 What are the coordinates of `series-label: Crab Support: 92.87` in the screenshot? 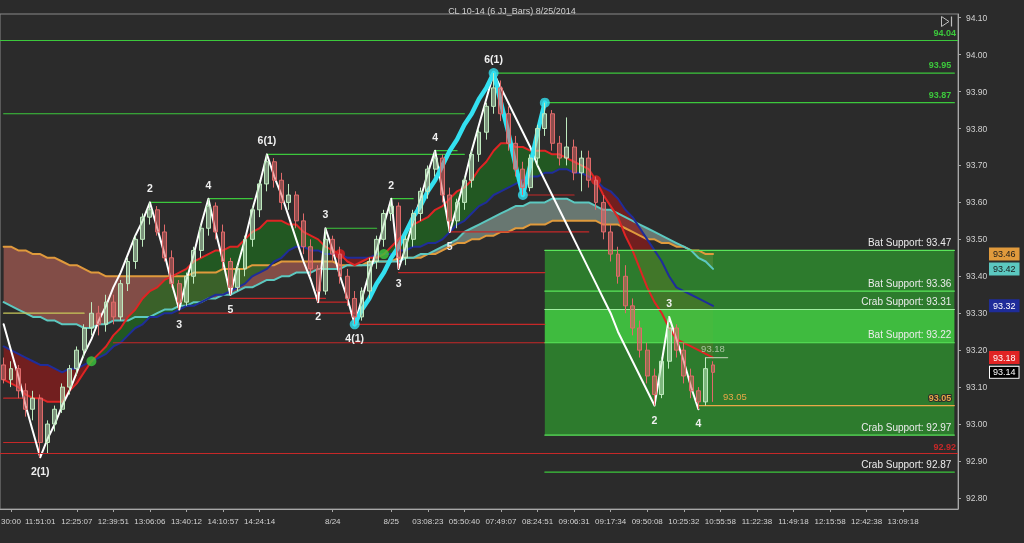 It's located at (906, 464).